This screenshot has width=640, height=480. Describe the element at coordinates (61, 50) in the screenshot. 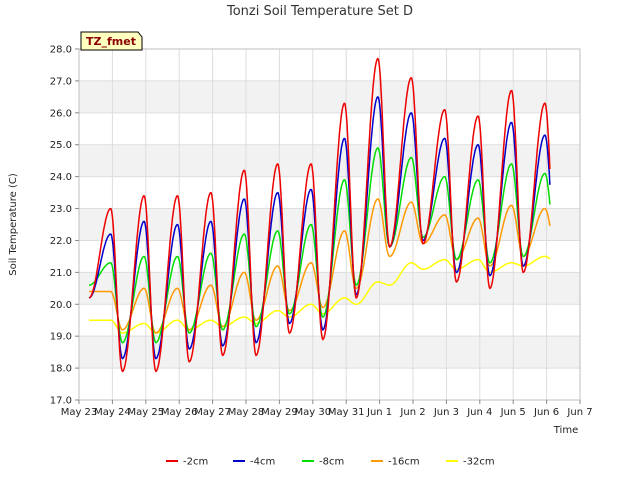

I see `y-tick-label: 28.0` at that location.